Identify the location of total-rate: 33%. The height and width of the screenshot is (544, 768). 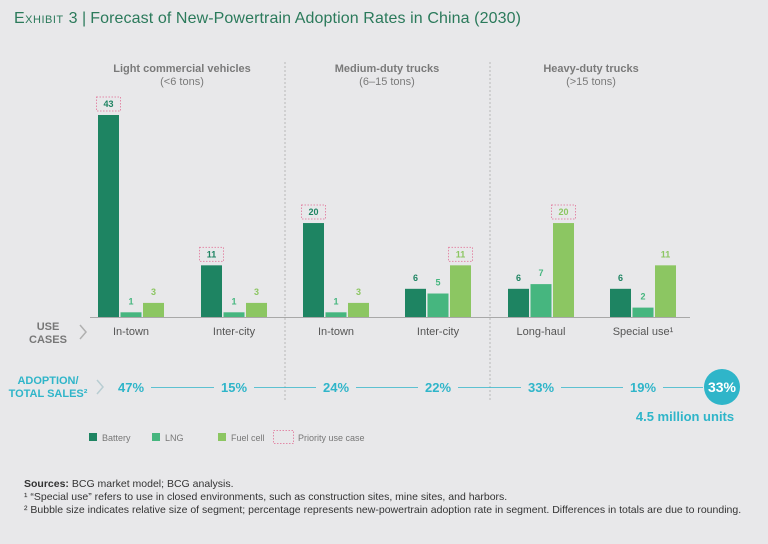
(722, 387).